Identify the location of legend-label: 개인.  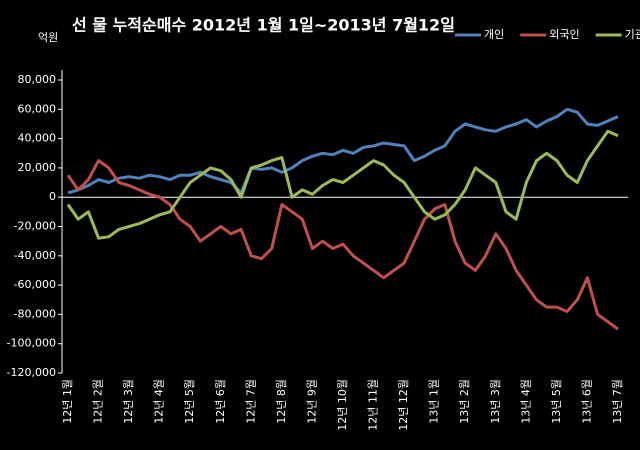
(494, 34).